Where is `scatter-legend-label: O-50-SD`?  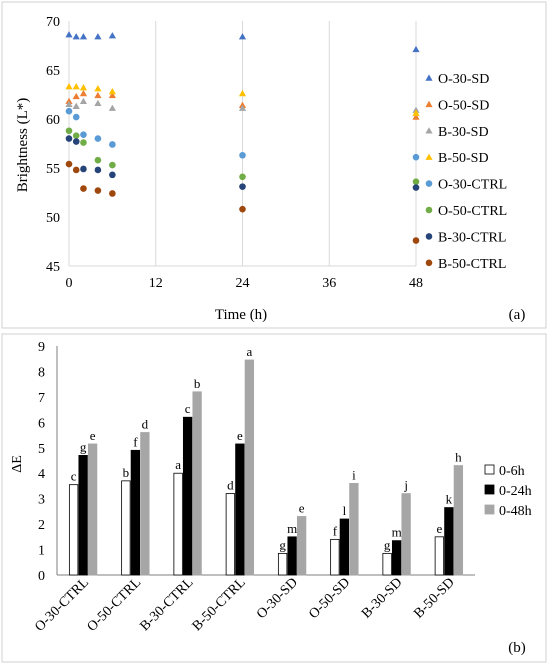
scatter-legend-label: O-50-SD is located at coordinates (463, 105).